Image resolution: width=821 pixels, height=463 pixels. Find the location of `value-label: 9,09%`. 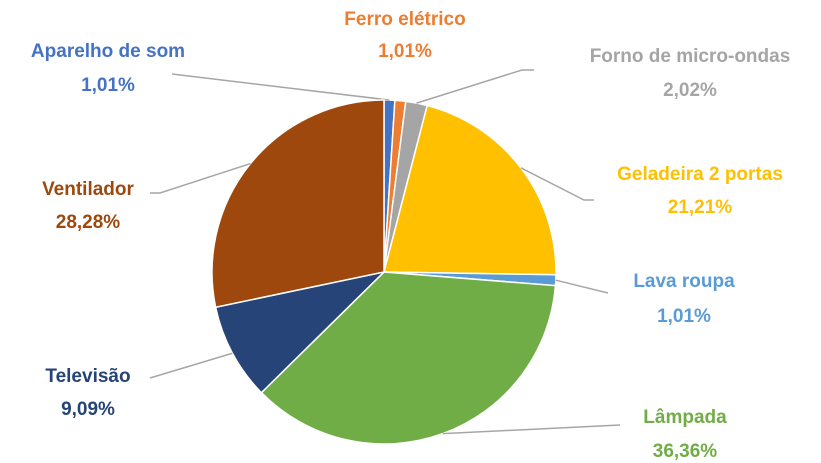

value-label: 9,09% is located at coordinates (88, 409).